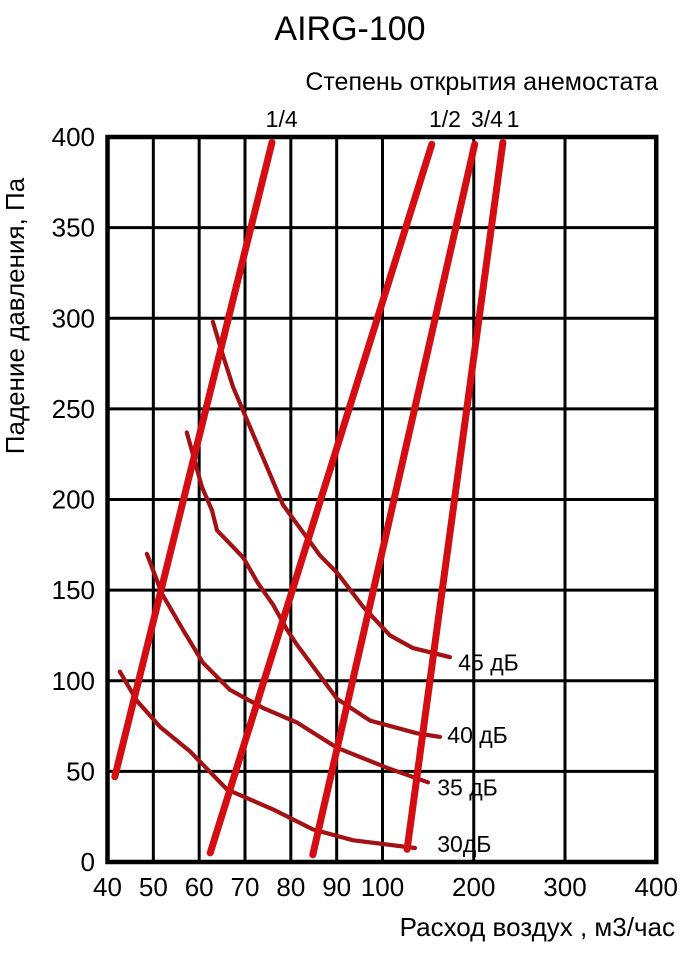  What do you see at coordinates (477, 735) in the screenshot?
I see `noise-curve-label: 40 дБ` at bounding box center [477, 735].